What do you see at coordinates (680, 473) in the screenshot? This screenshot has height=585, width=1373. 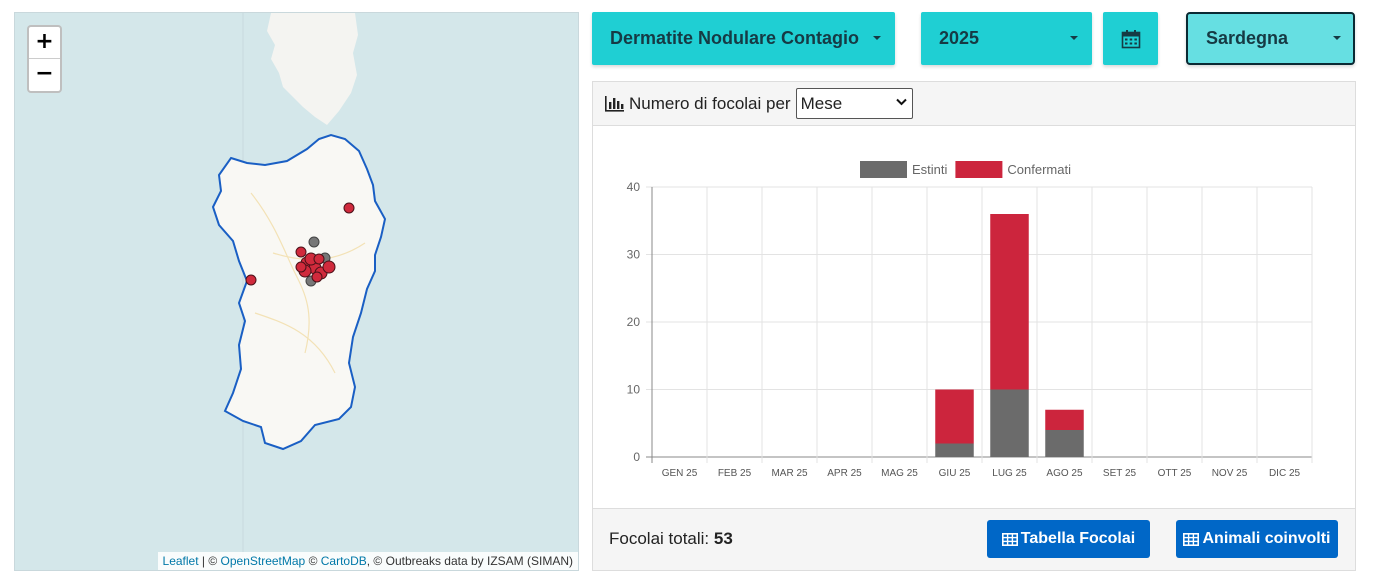 I see `x-tick-label: GEN 25` at bounding box center [680, 473].